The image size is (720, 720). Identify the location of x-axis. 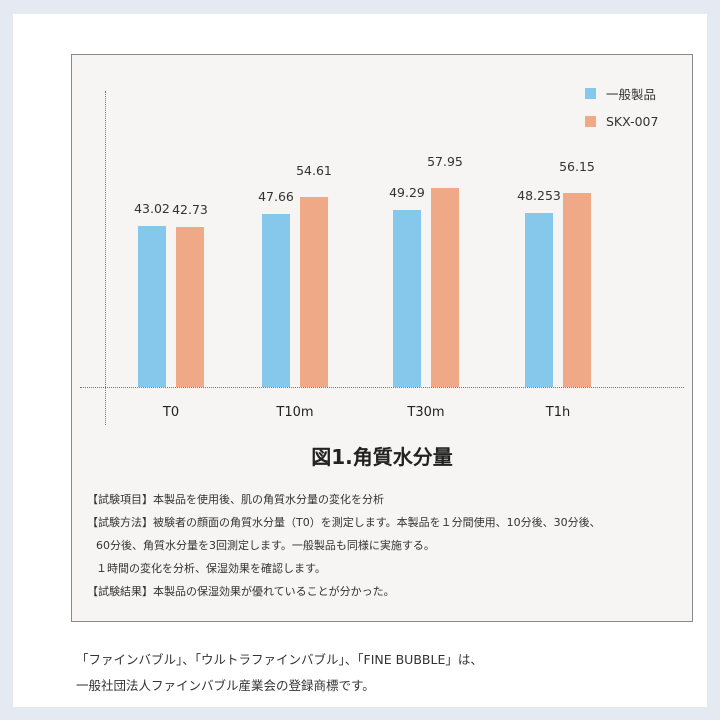
(382, 387).